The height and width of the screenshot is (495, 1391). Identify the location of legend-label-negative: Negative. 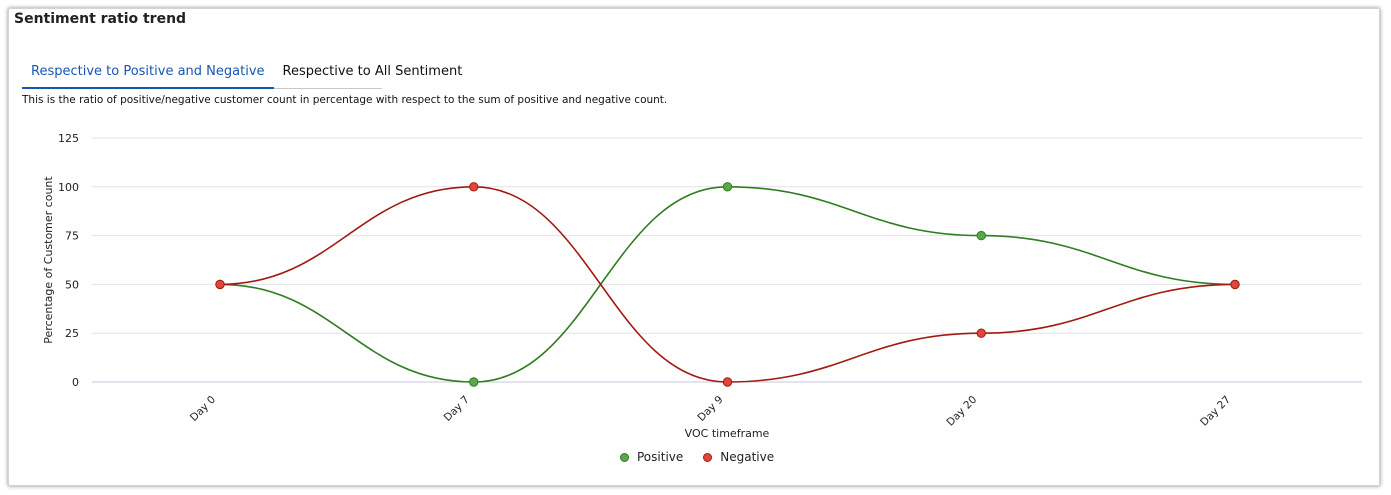
(747, 457).